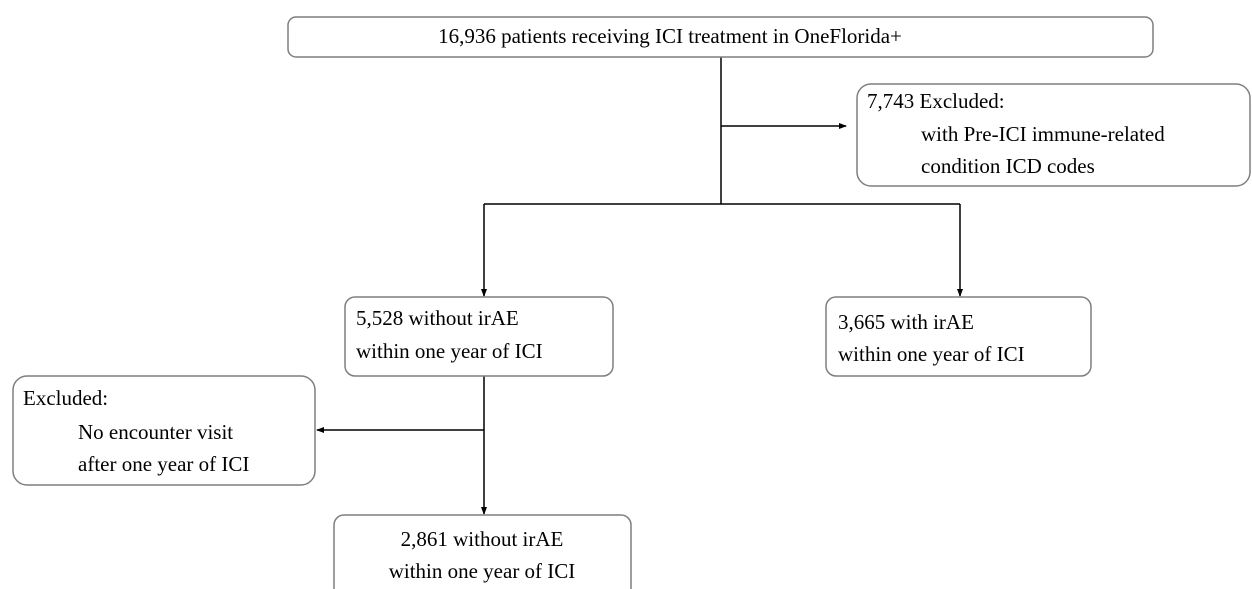  I want to click on node-text: 2,861 without irAE, so click(482, 539).